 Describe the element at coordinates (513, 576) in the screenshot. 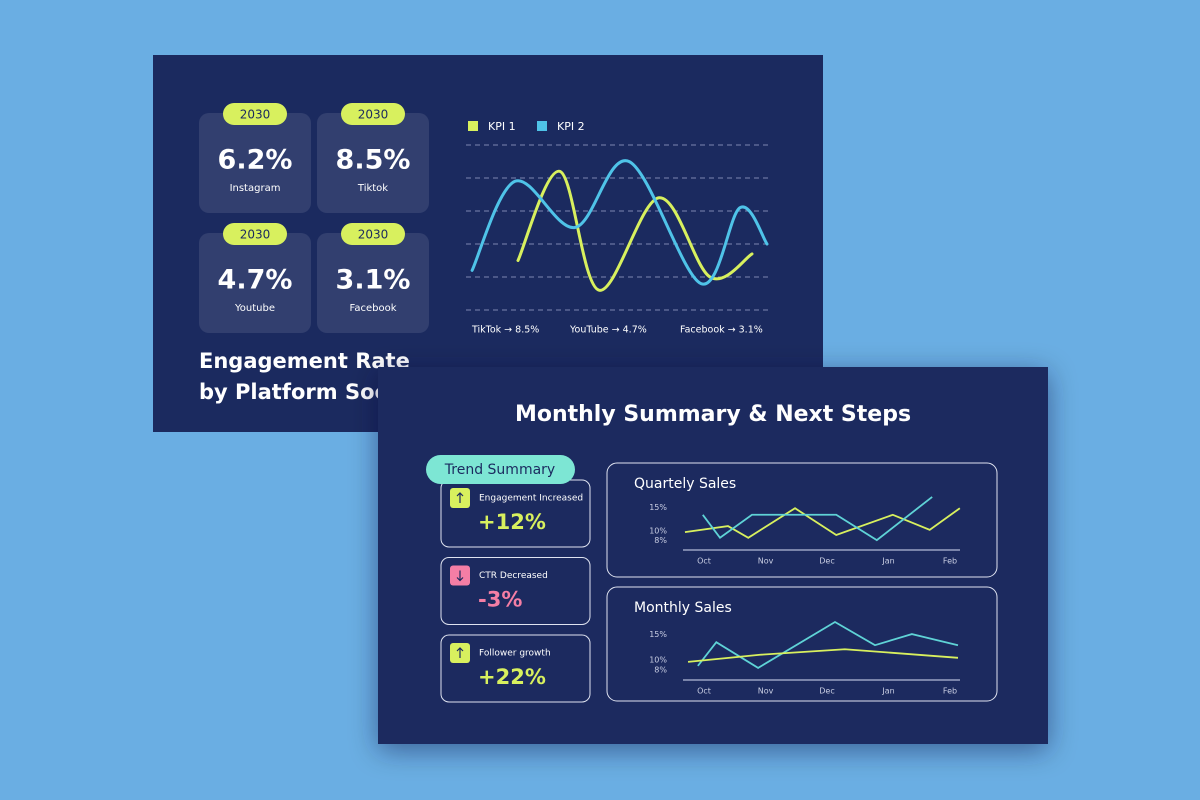

I see `item-label: CTR Decreased` at that location.